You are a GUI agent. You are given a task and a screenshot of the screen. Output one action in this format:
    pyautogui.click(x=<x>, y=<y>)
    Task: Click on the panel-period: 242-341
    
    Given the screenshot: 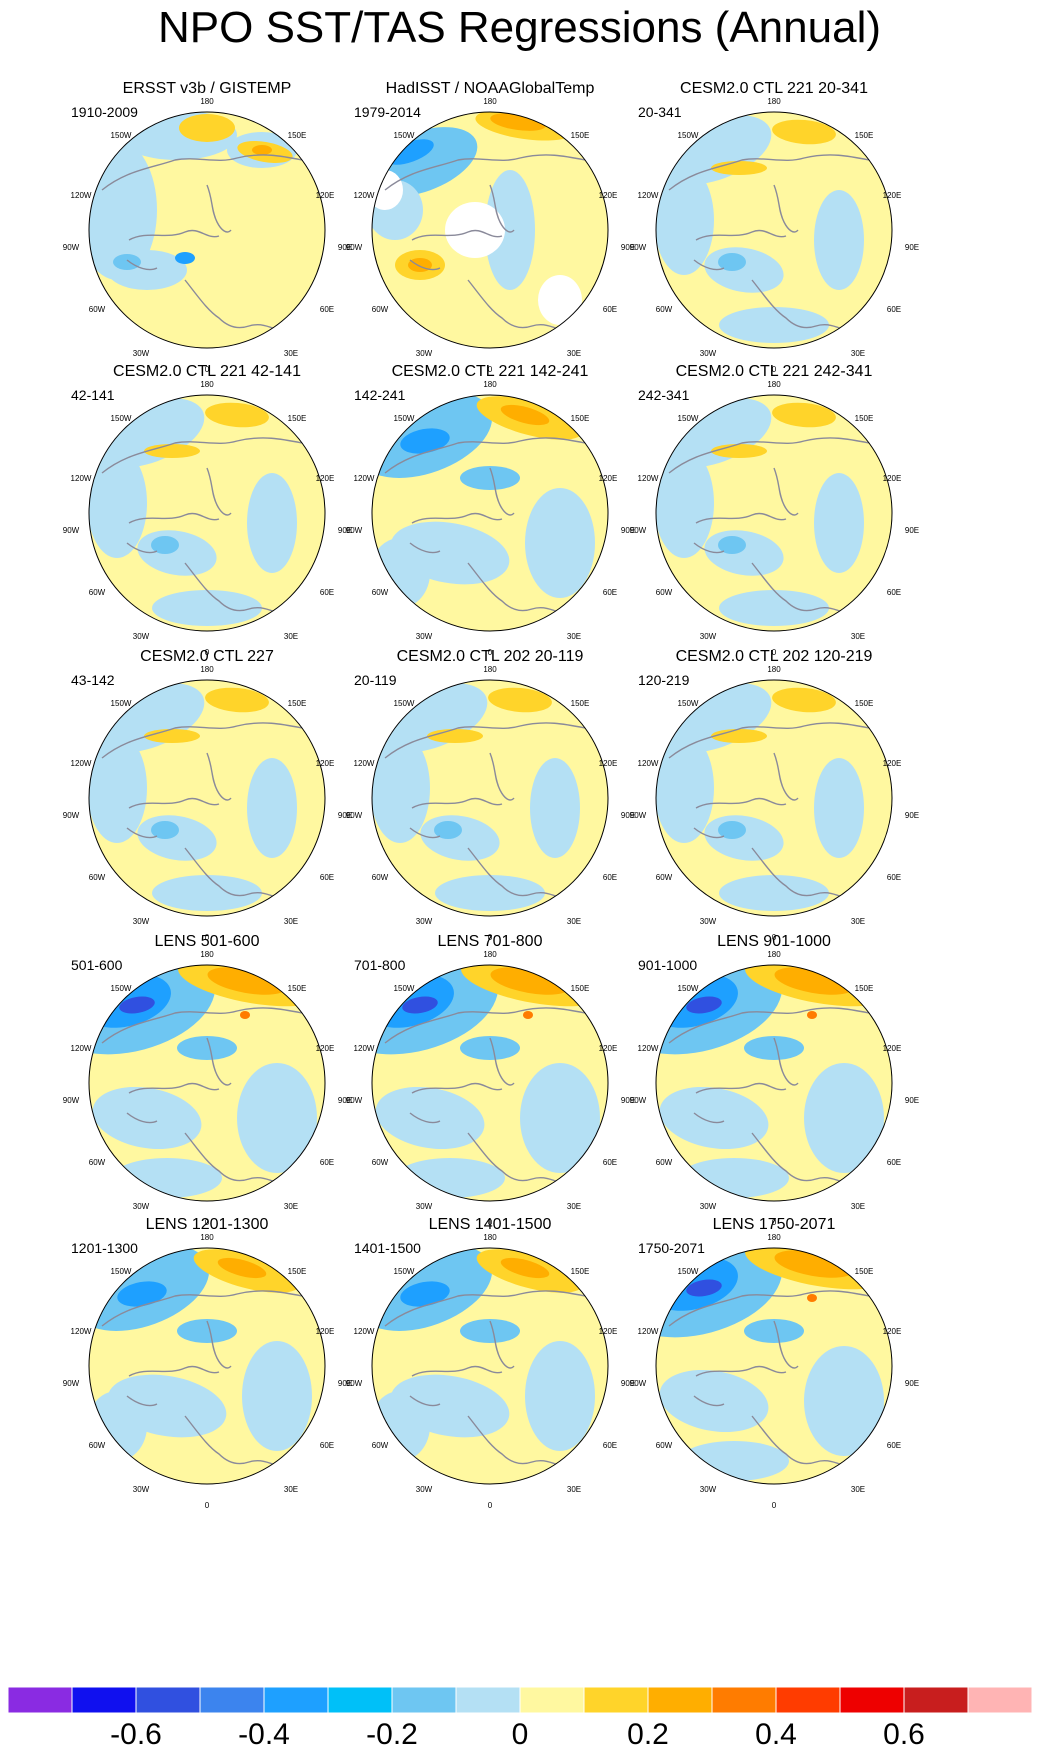 What is the action you would take?
    pyautogui.click(x=664, y=395)
    